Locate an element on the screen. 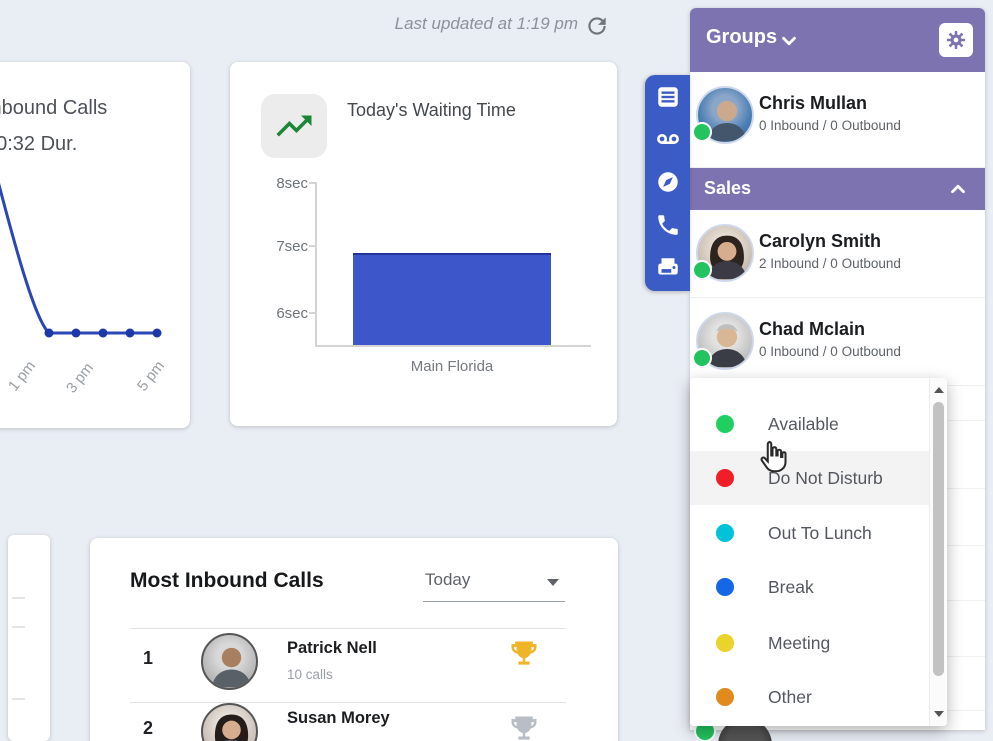  refresh-icon is located at coordinates (597, 26).